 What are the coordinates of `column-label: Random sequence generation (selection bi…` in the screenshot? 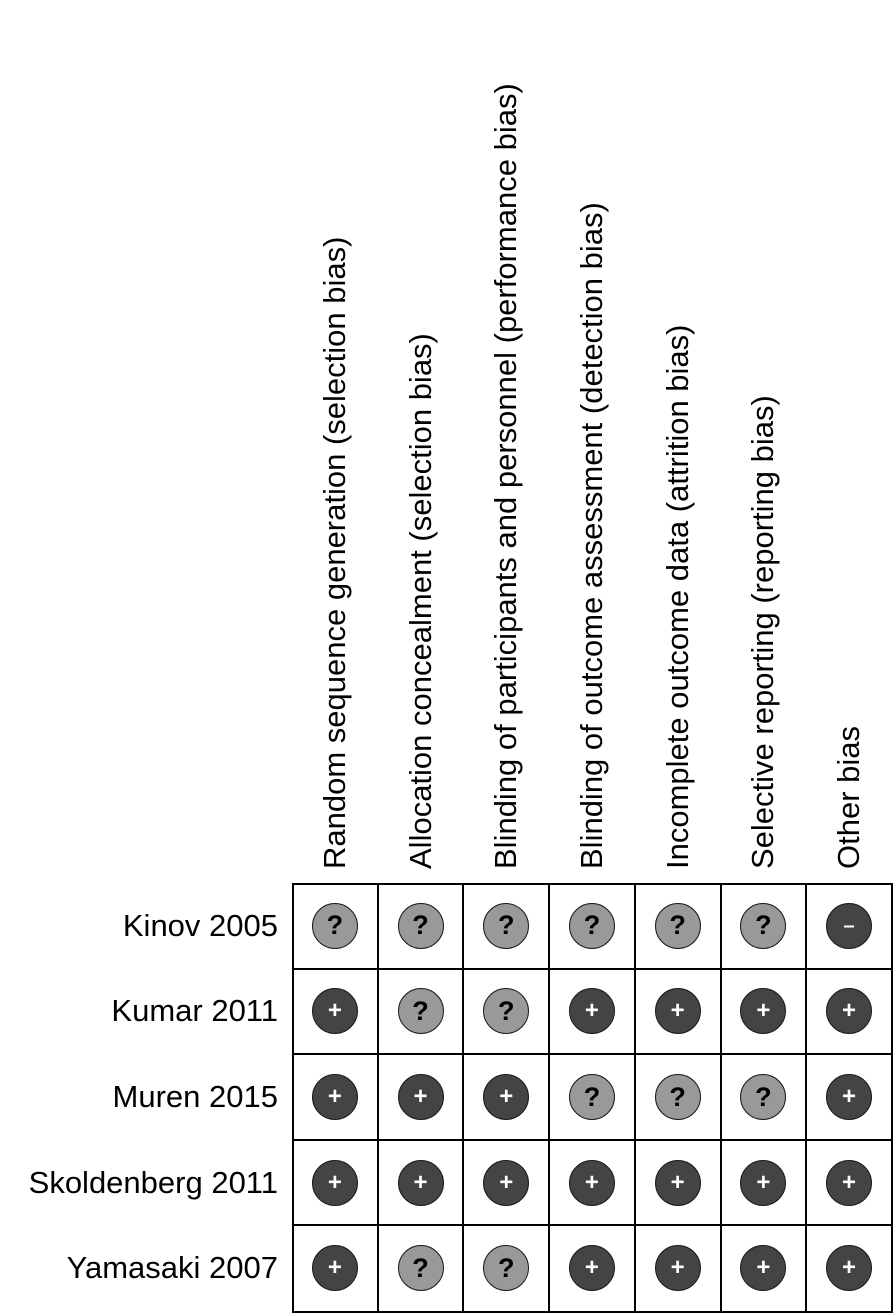 It's located at (334, 552).